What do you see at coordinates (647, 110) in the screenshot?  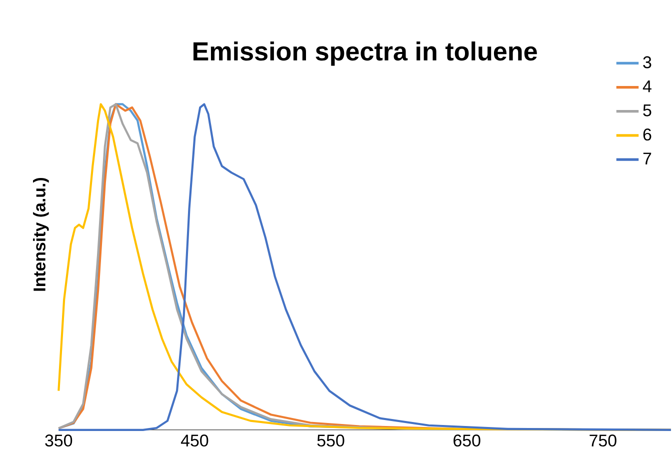 I see `legend-label: 5` at bounding box center [647, 110].